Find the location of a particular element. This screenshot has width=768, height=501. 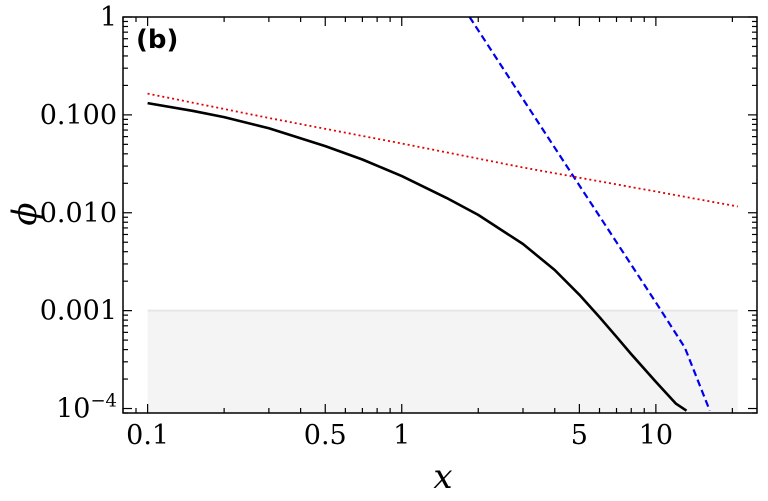

x-tick-label: 1 is located at coordinates (401, 435).